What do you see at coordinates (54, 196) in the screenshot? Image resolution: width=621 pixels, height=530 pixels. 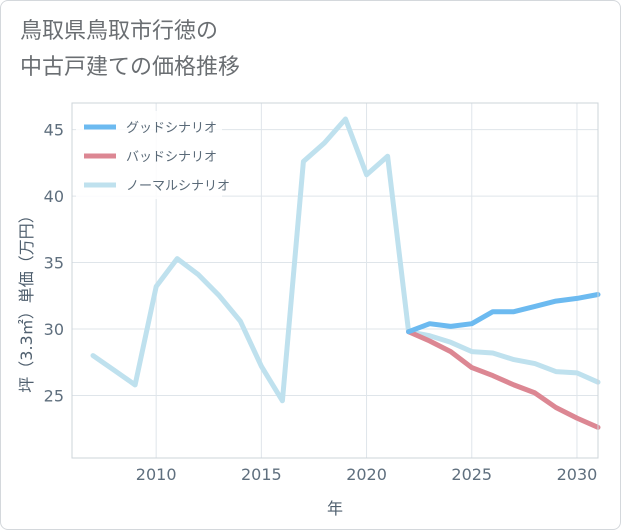 I see `y-tick-label: 40` at bounding box center [54, 196].